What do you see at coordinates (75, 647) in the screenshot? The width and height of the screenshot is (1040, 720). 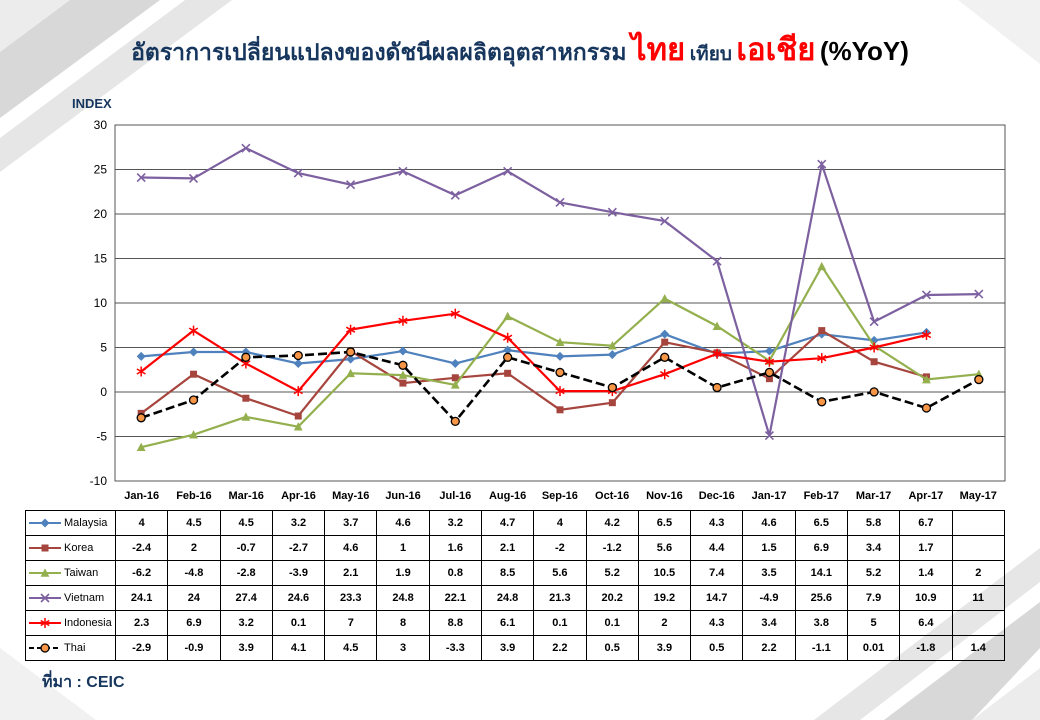 I see `legend-label: Thai` at bounding box center [75, 647].